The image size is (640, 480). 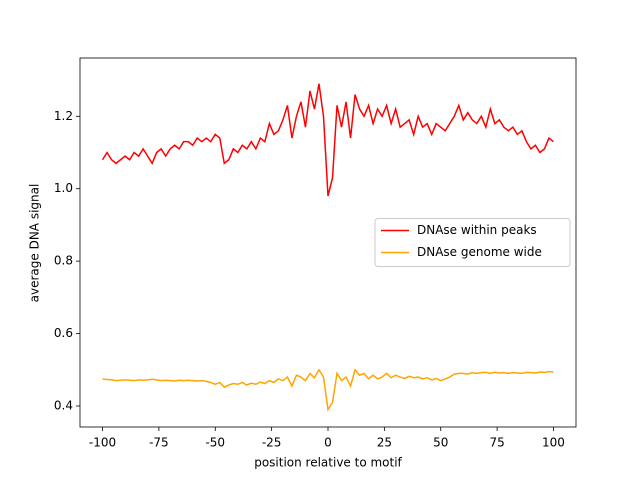 What do you see at coordinates (496, 443) in the screenshot?
I see `x-tick-label: 75` at bounding box center [496, 443].